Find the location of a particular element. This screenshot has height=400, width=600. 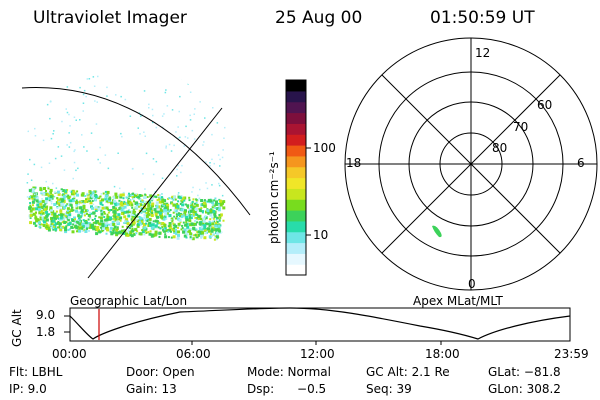

colorbar-unit-label: photon cm⁻²s⁻¹ is located at coordinates (274, 197).